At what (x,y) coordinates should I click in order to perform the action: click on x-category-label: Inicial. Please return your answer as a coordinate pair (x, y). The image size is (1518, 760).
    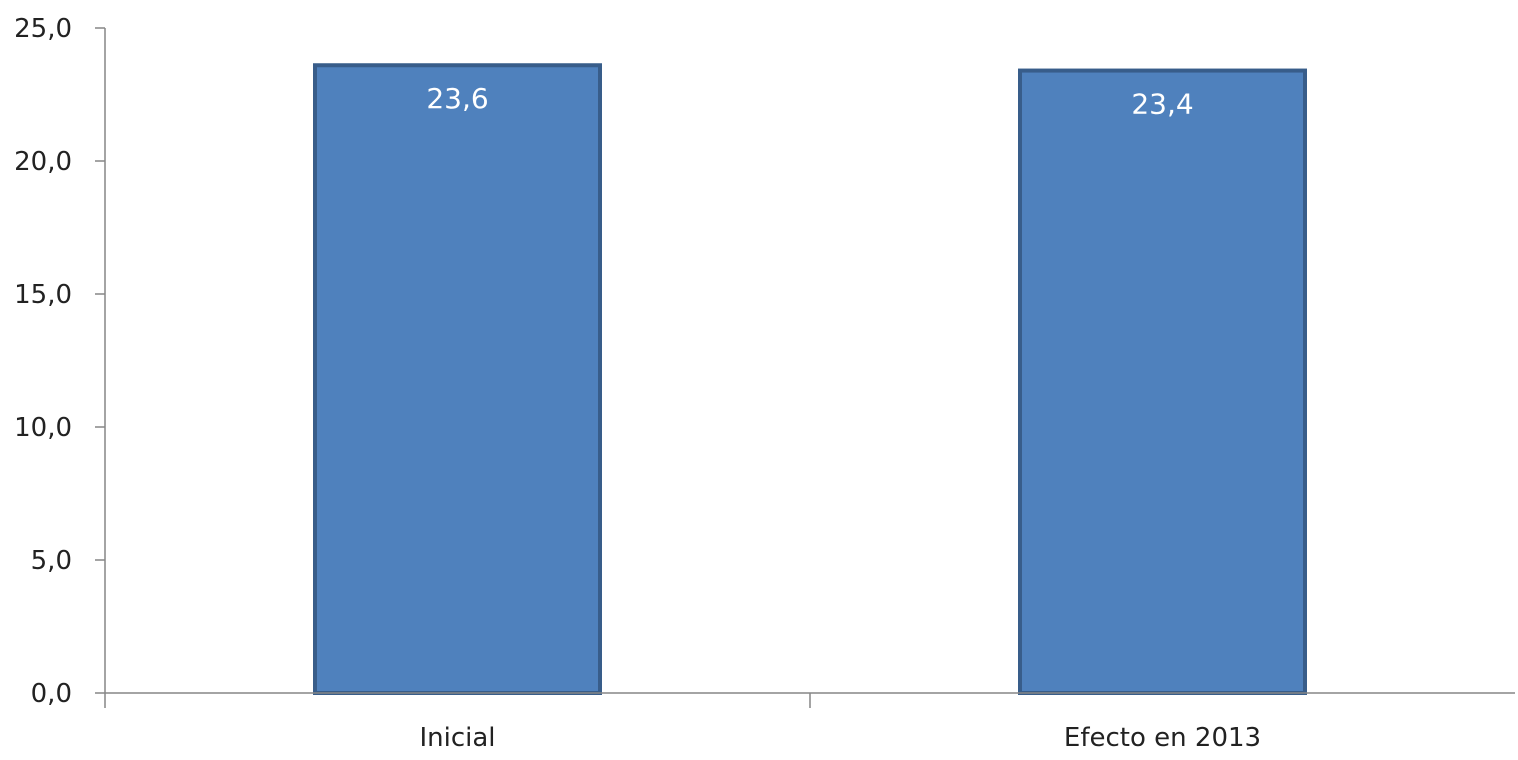
    Looking at the image, I should click on (457, 738).